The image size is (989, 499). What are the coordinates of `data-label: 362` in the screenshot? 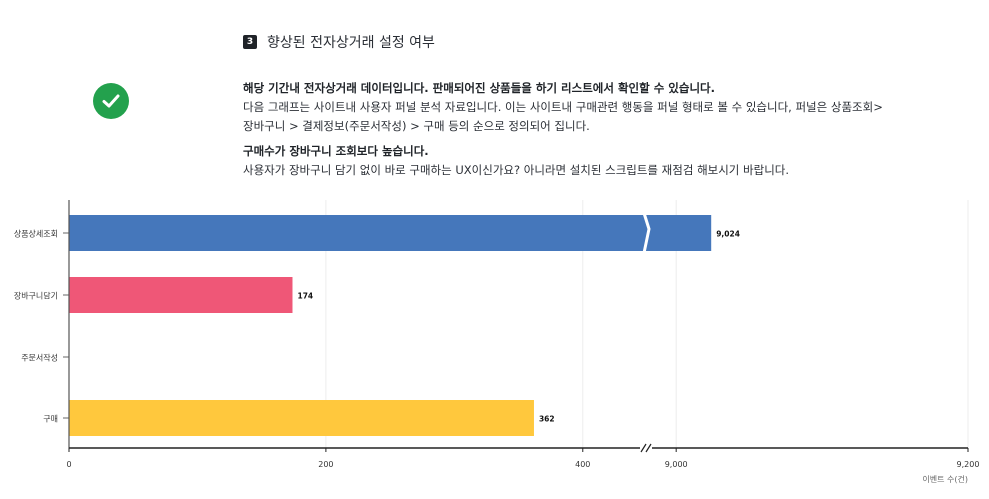 It's located at (547, 419).